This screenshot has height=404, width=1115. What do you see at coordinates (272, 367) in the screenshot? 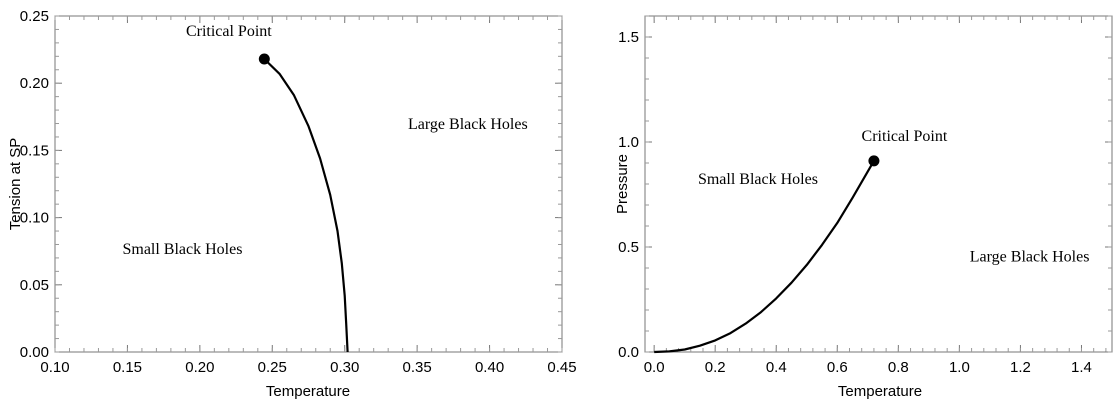
I see `x-tick-label: 0.25` at bounding box center [272, 367].